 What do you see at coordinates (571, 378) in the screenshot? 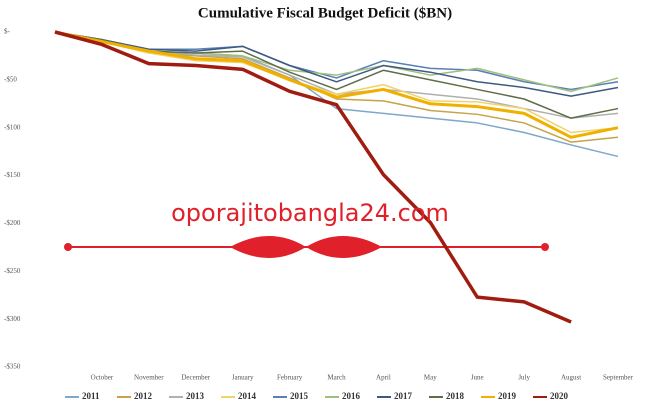
I see `x-tick-label: August` at bounding box center [571, 378].